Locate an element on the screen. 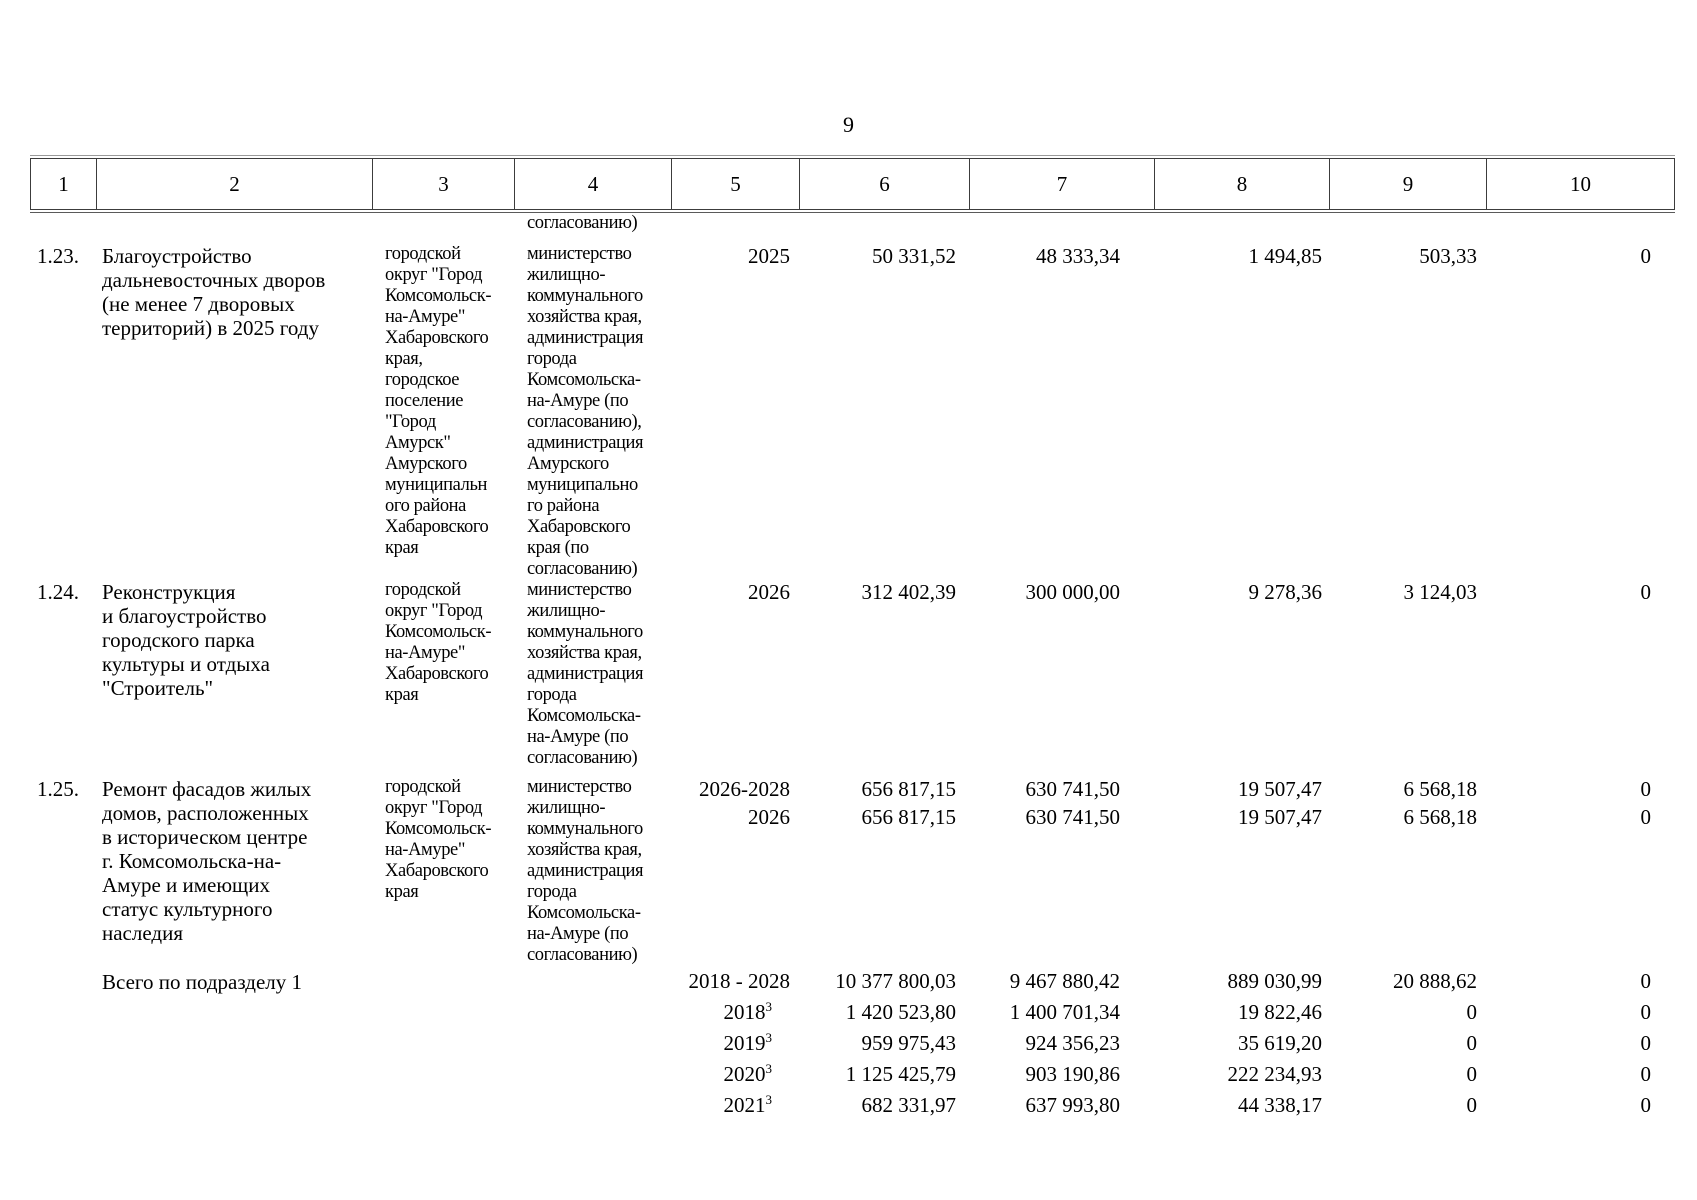  column-header-3: 3 is located at coordinates (444, 184).